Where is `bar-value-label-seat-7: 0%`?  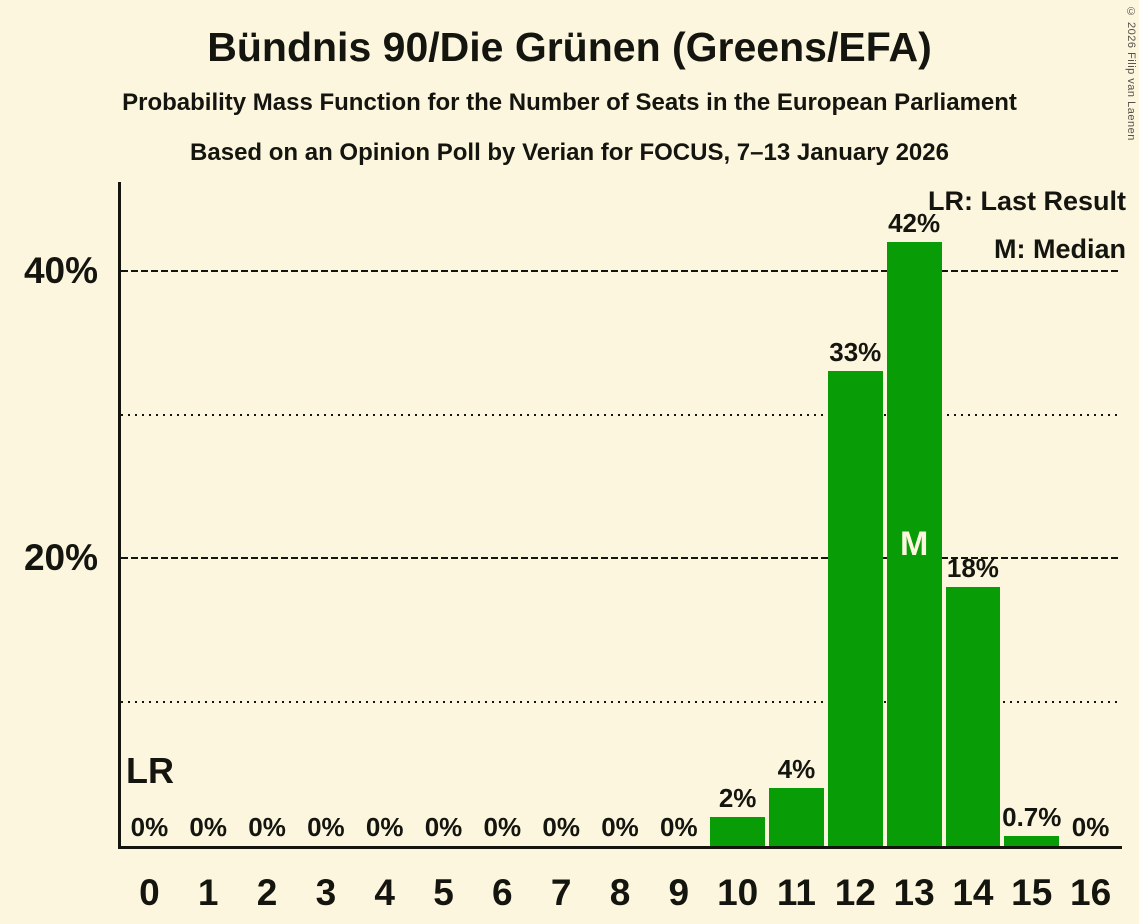 bar-value-label-seat-7: 0% is located at coordinates (561, 827).